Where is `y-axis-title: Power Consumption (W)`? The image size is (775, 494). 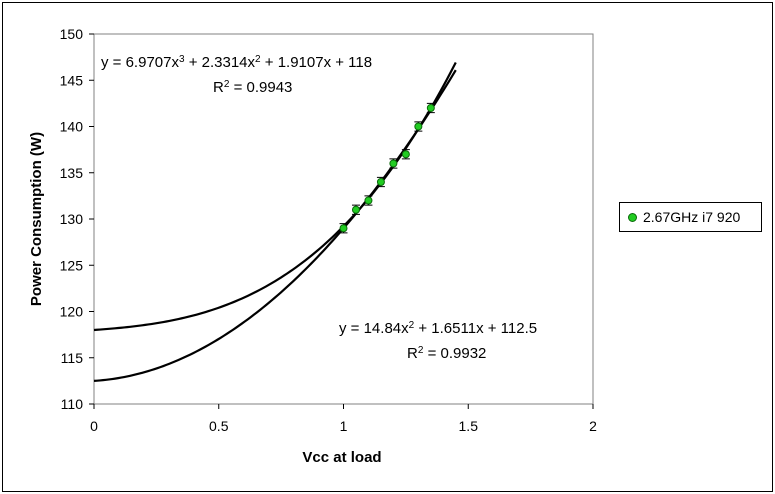
y-axis-title: Power Consumption (W) is located at coordinates (36, 219).